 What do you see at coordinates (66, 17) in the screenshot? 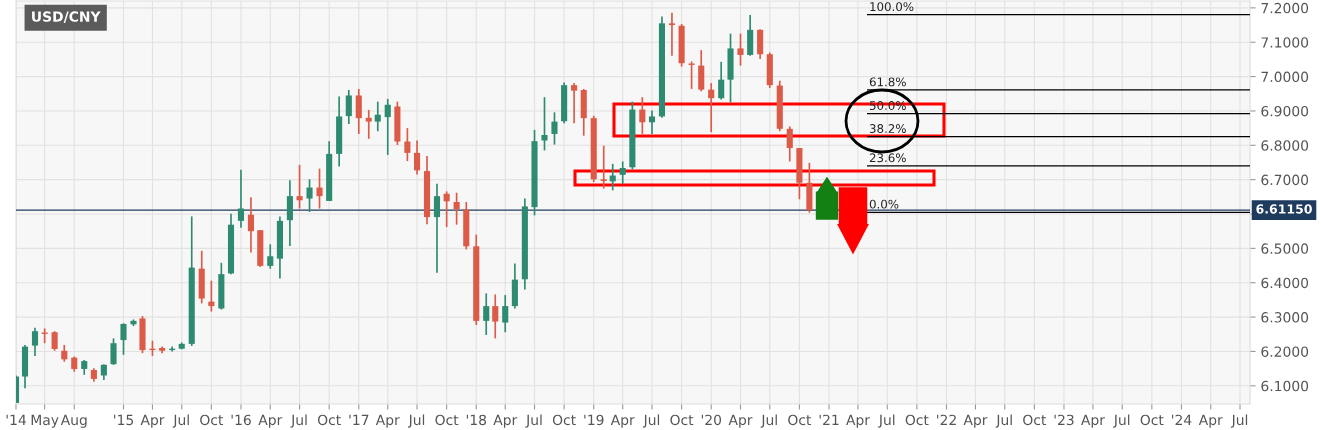
I see `text: USD/CNY` at bounding box center [66, 17].